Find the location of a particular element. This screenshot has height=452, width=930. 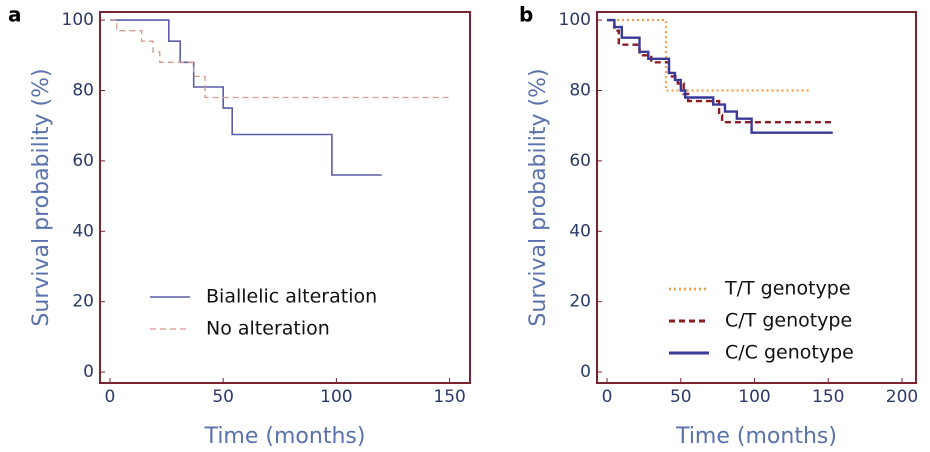

panel-label: a is located at coordinates (15, 15).